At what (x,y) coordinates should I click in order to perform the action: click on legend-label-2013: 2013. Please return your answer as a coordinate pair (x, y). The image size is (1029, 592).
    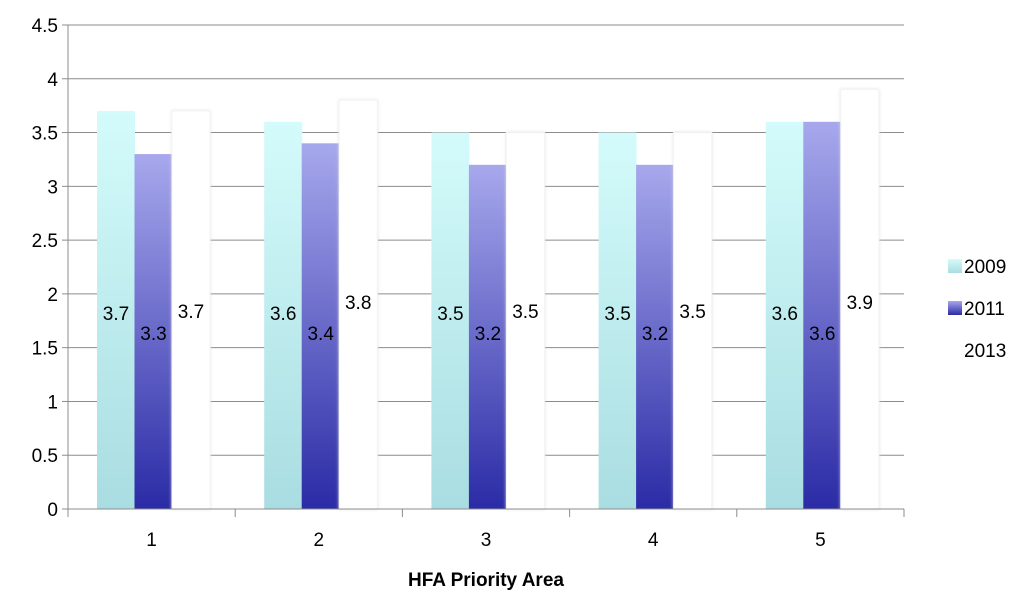
    Looking at the image, I should click on (985, 351).